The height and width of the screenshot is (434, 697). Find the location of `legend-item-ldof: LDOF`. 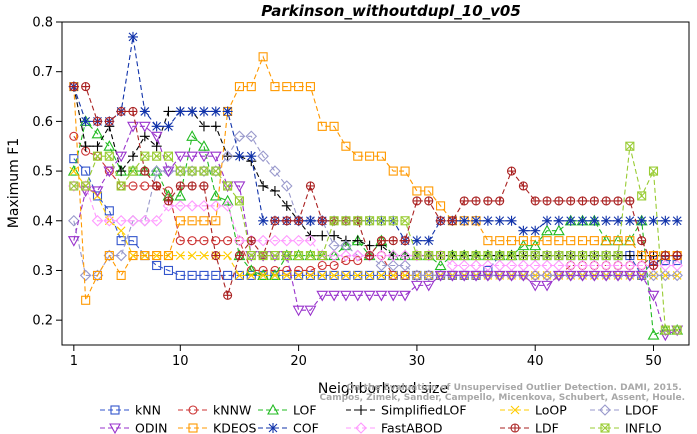

legend-item-ldof: LDOF is located at coordinates (624, 410).